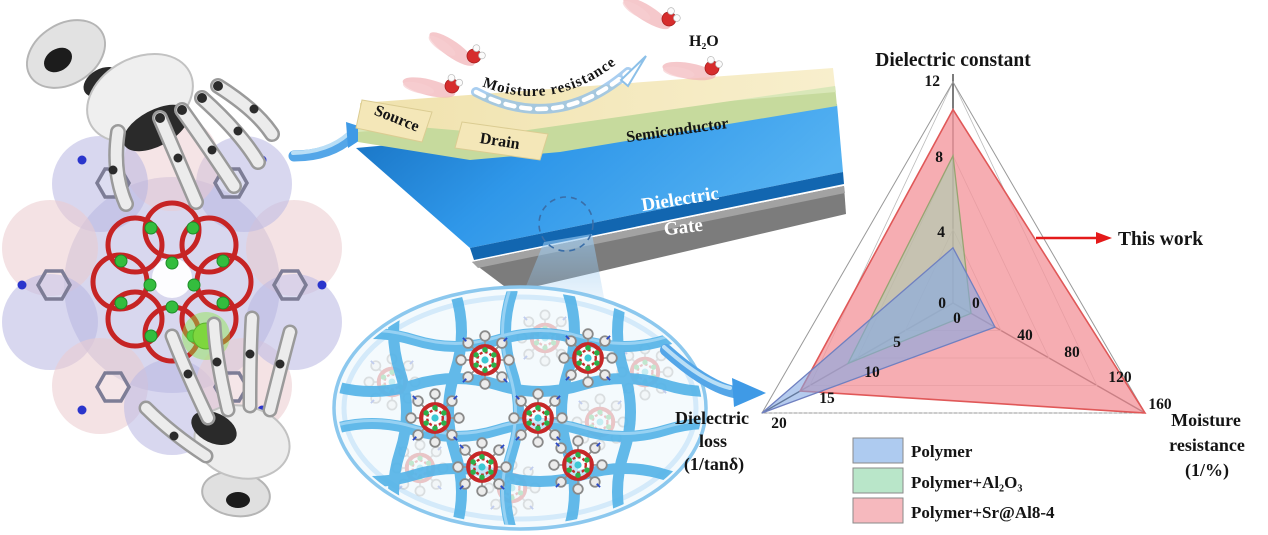 Image resolution: width=1268 pixels, height=535 pixels. What do you see at coordinates (704, 41) in the screenshot?
I see `h2o-label: H₂O` at bounding box center [704, 41].